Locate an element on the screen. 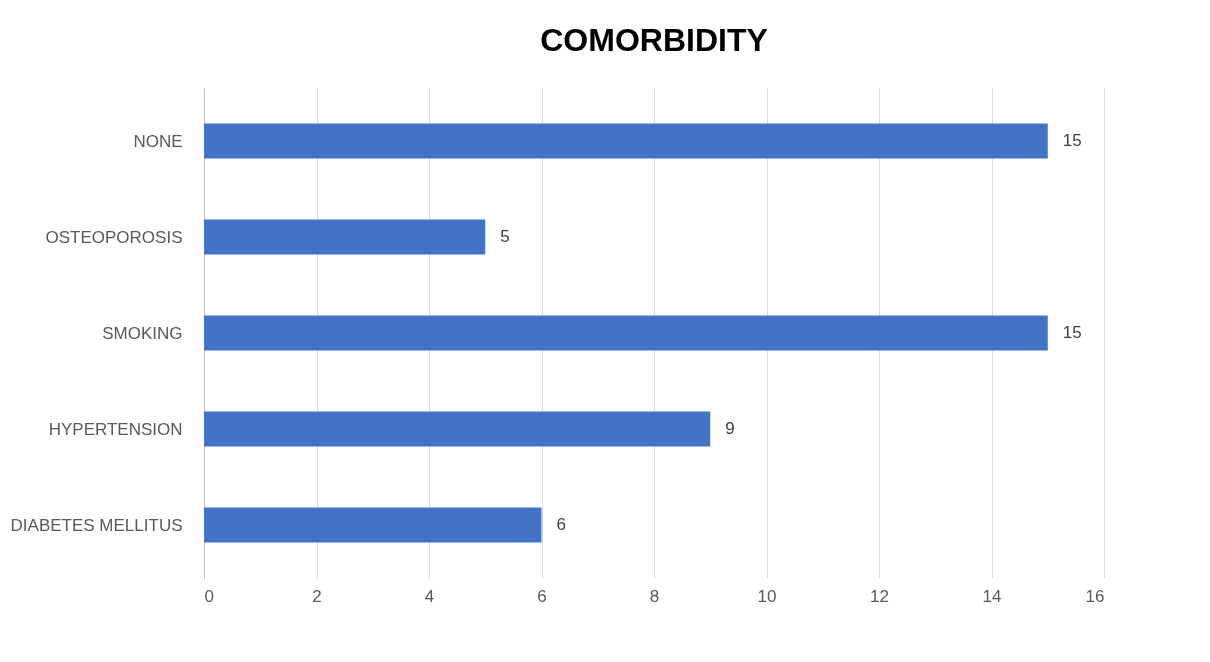 This screenshot has height=662, width=1210. x-tick-label: 6 is located at coordinates (542, 596).